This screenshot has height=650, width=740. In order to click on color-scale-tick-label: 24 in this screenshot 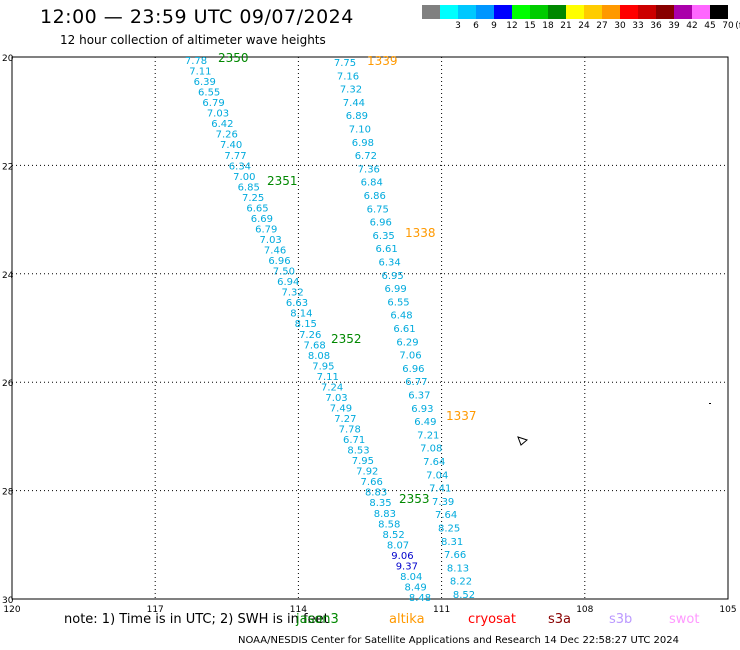, I will do `click(584, 26)`.